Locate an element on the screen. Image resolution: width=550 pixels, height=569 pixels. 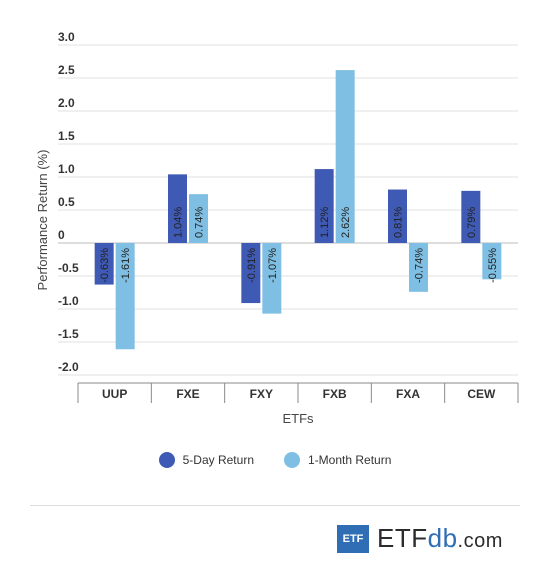
y-tick-label: -2.0 is located at coordinates (68, 367).